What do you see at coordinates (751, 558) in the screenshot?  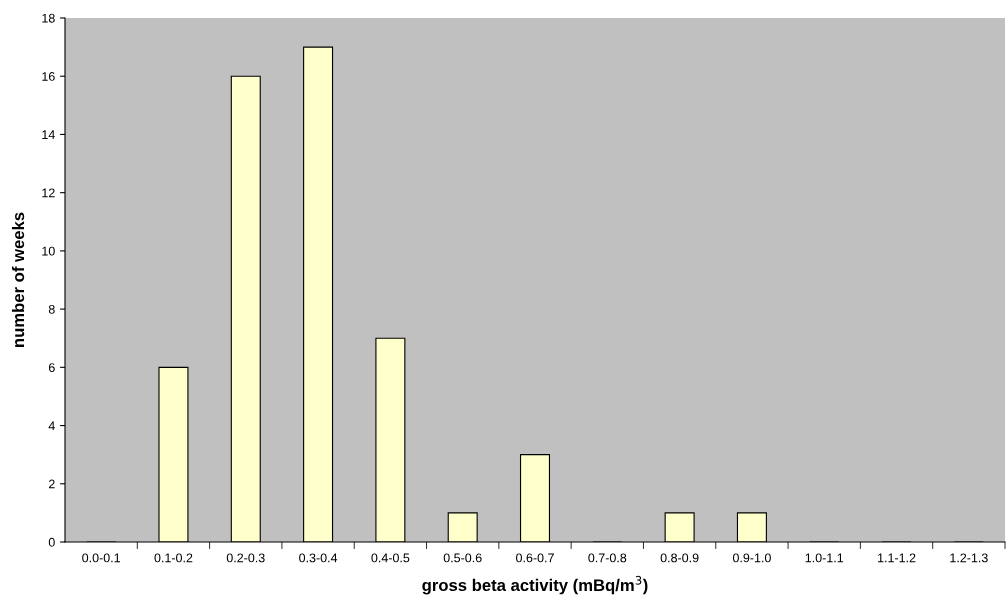 I see `x-tick-label: 0.9-1.0` at bounding box center [751, 558].